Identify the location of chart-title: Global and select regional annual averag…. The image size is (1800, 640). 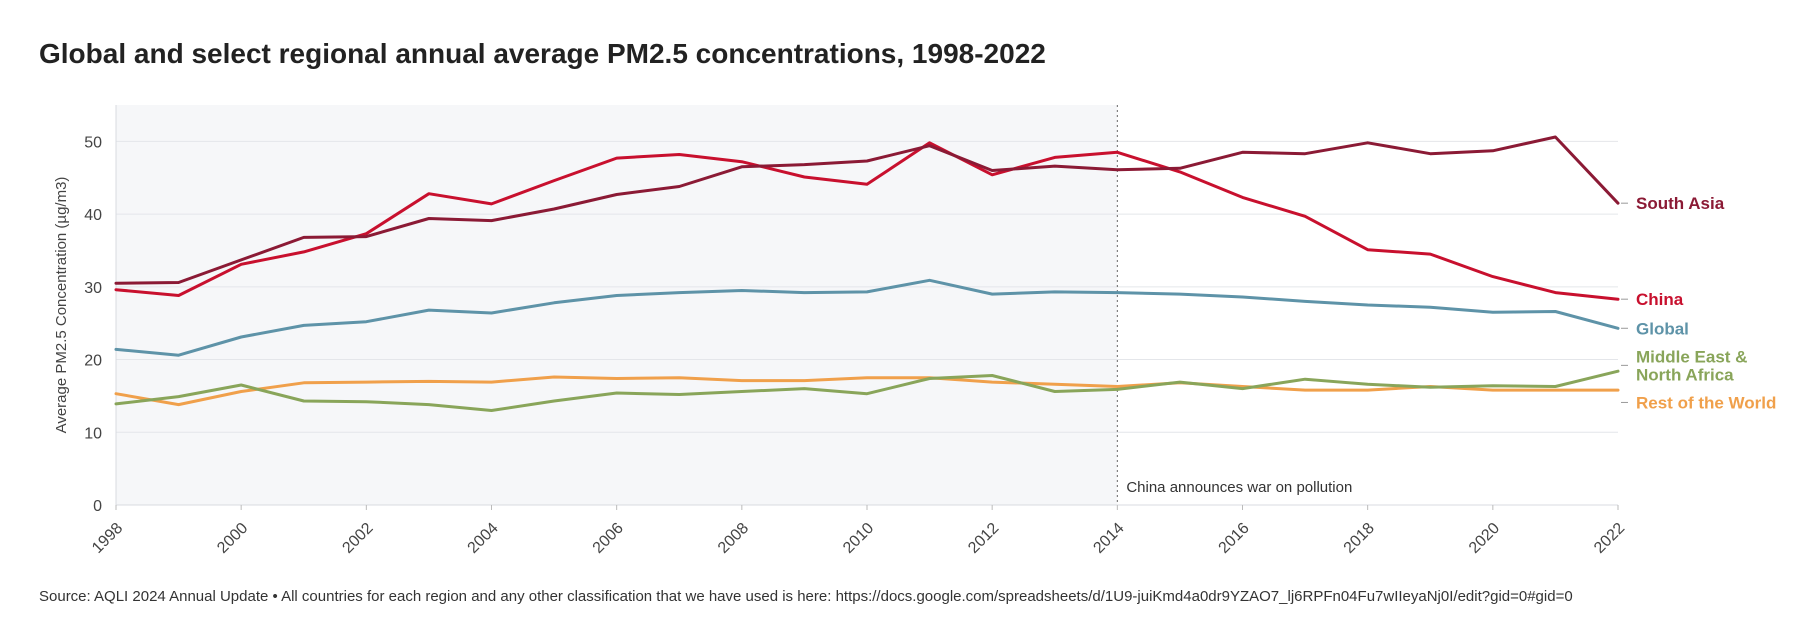
(542, 53).